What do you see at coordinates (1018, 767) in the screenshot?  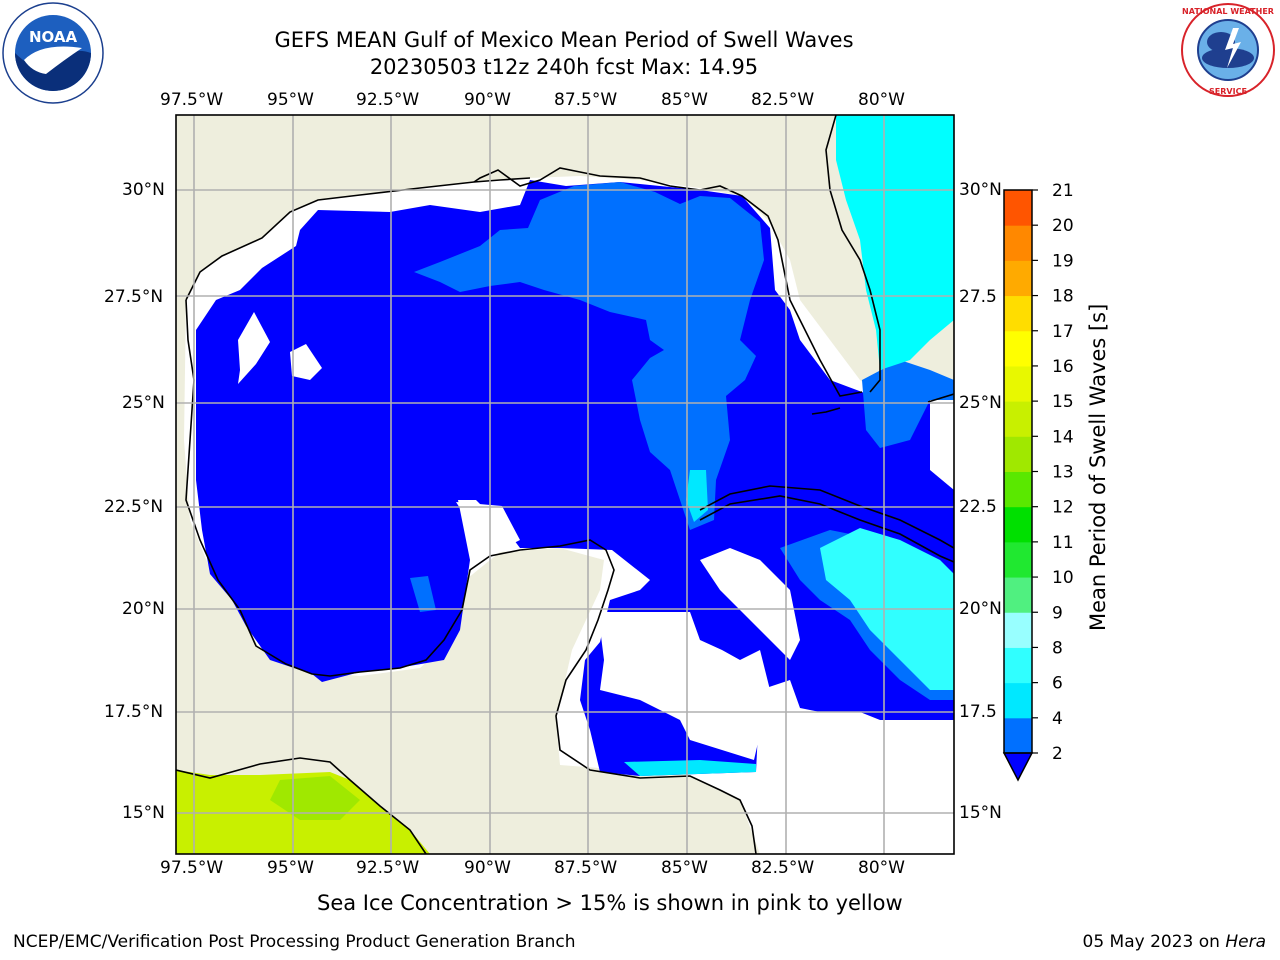 I see `colorbar-extend-triangle` at bounding box center [1018, 767].